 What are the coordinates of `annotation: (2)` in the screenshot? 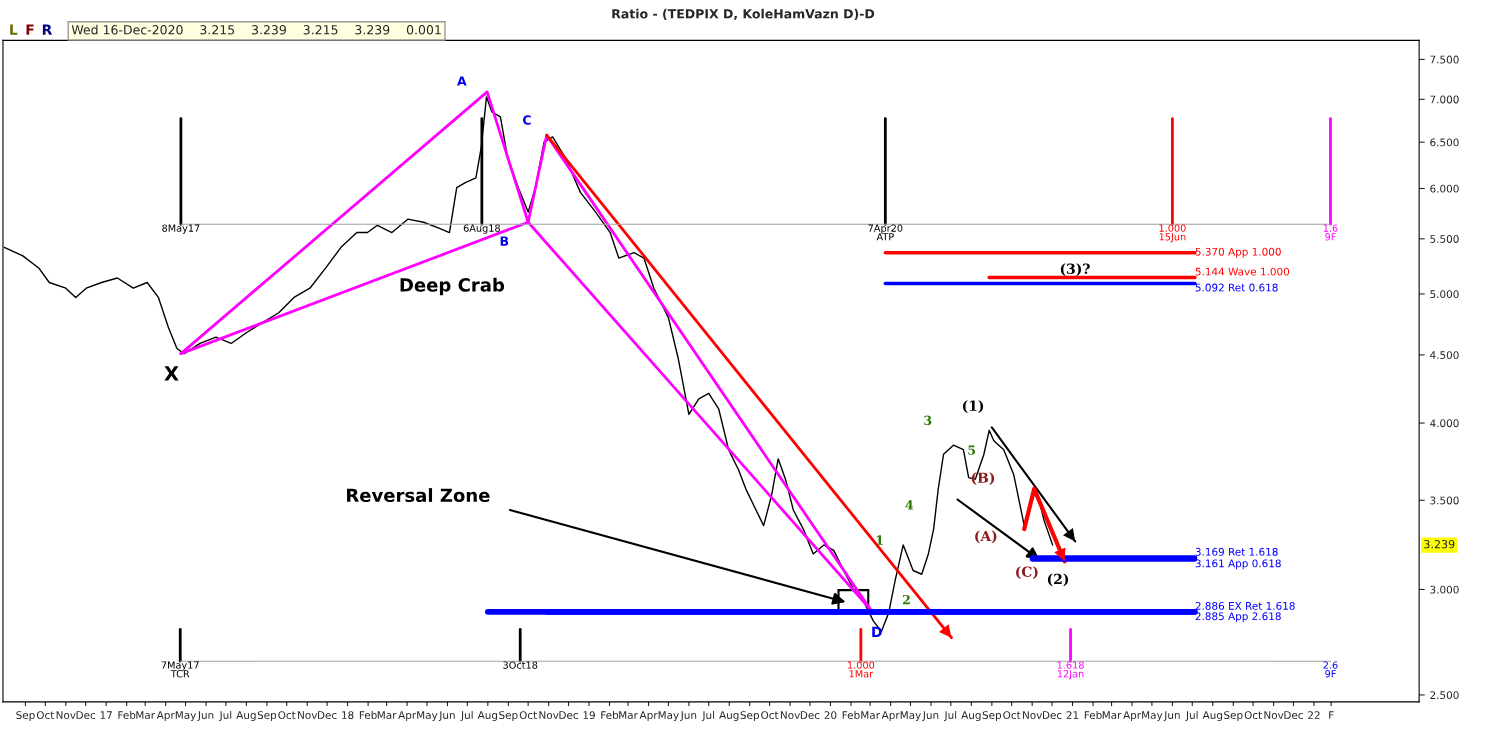 It's located at (1058, 580).